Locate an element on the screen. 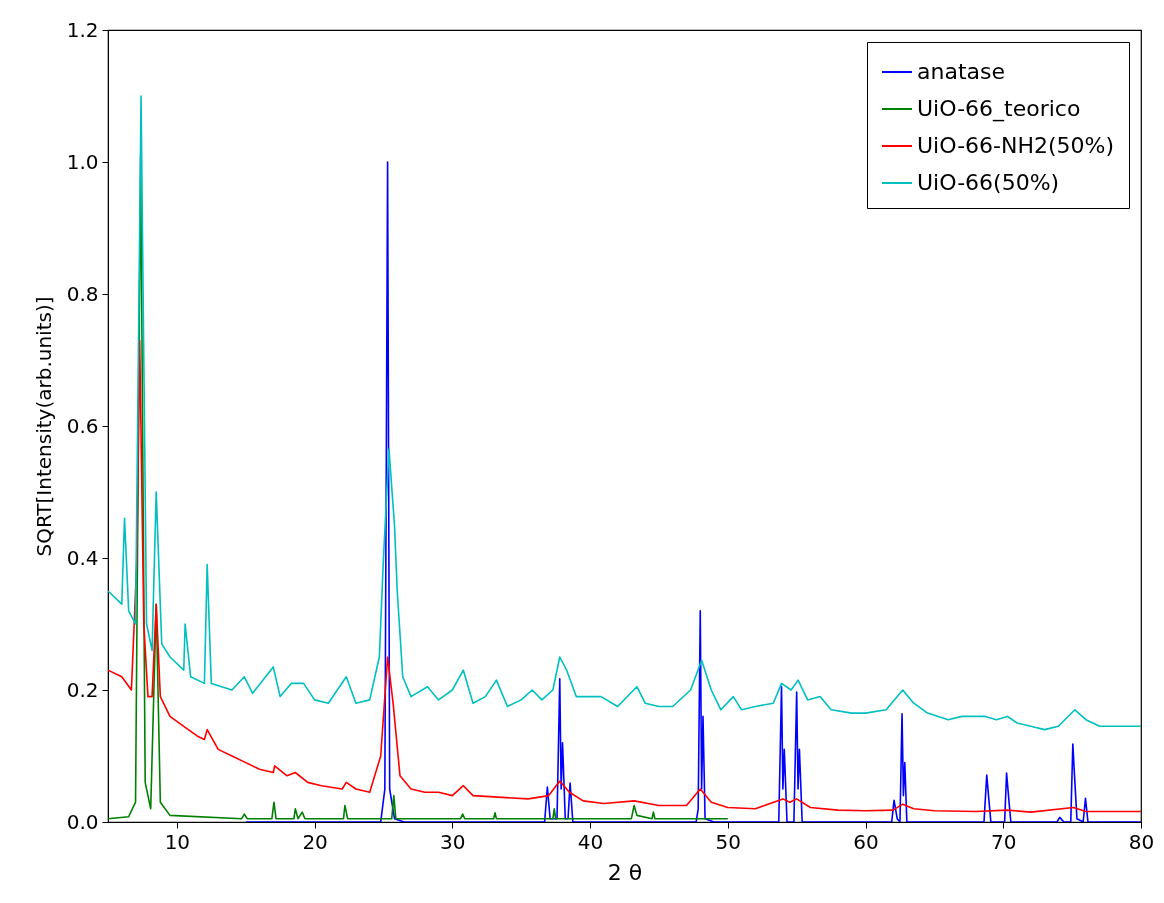  y-tick-label: 0.4 is located at coordinates (82, 557).